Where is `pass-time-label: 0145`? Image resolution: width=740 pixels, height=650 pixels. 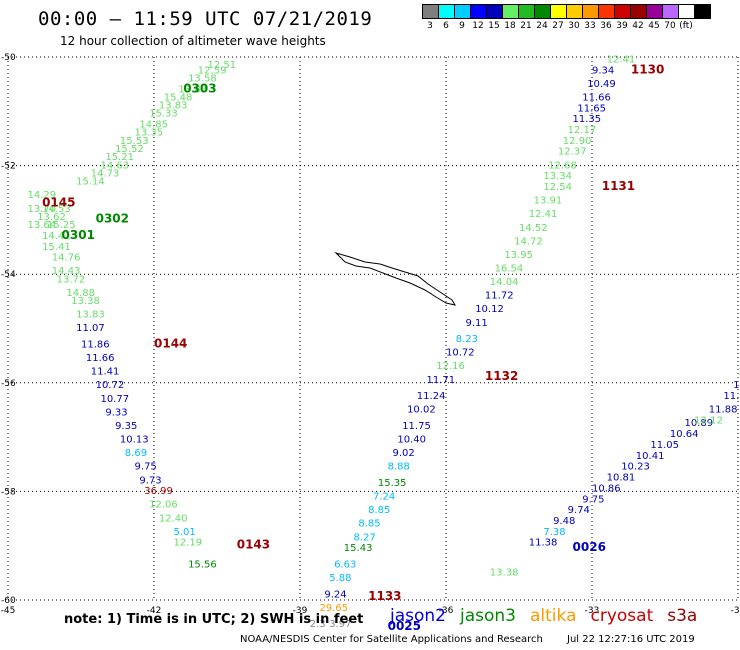
pass-time-label: 0145 is located at coordinates (58, 202).